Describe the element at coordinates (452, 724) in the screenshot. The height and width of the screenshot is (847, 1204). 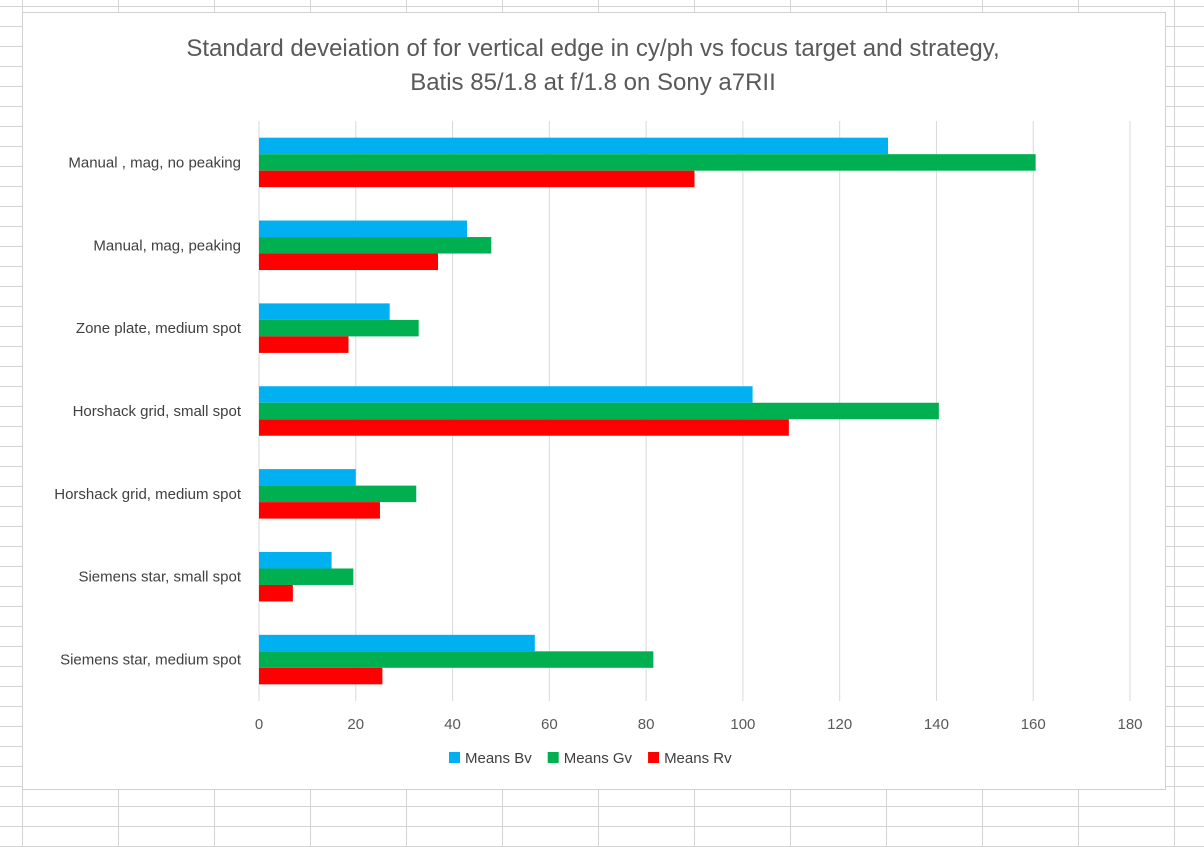
I see `x-tick-label: 40` at that location.